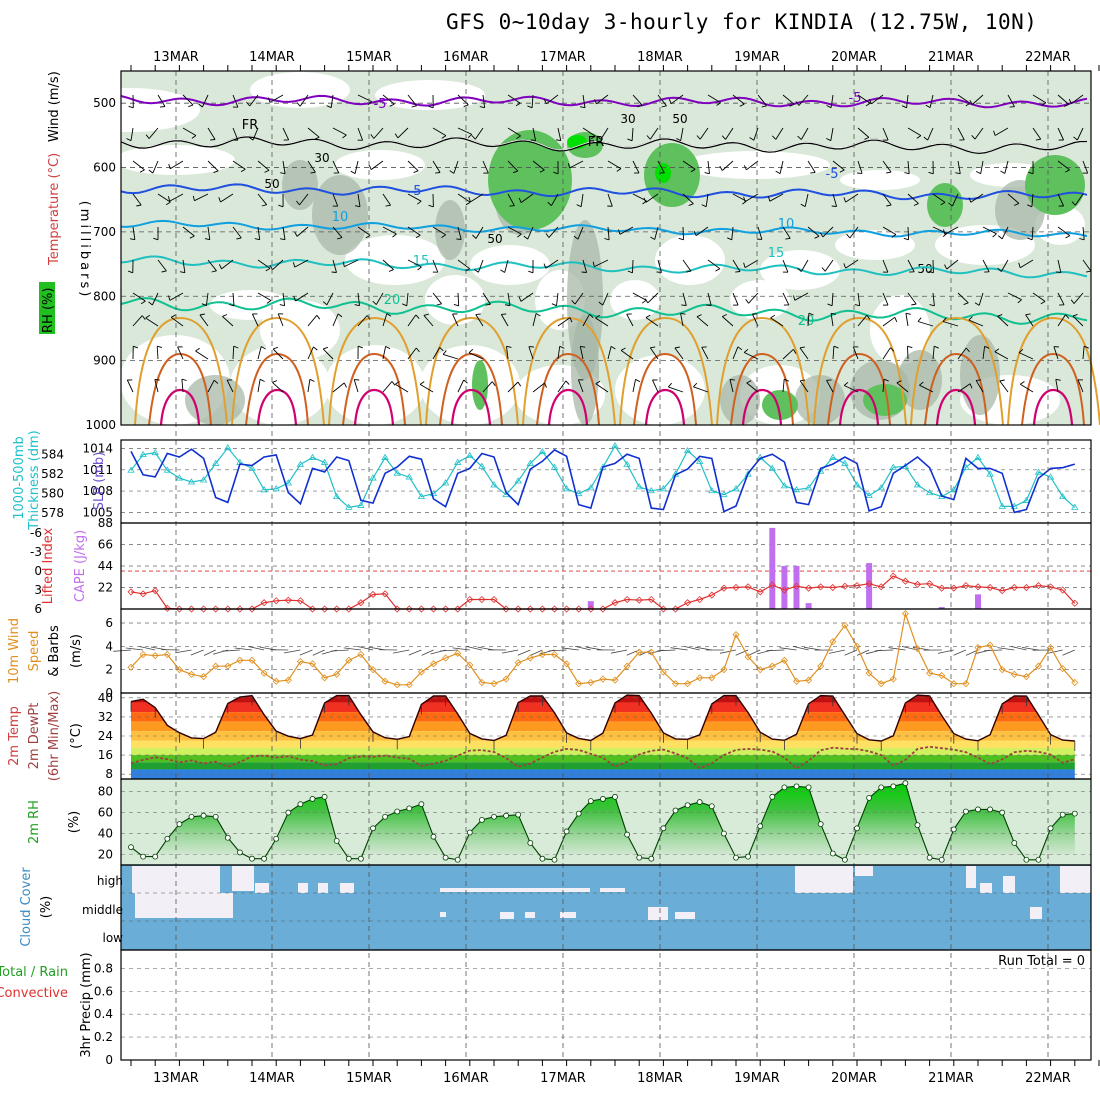 The width and height of the screenshot is (1100, 1100). Describe the element at coordinates (46, 907) in the screenshot. I see `cloud-unit-label: (%)` at that location.